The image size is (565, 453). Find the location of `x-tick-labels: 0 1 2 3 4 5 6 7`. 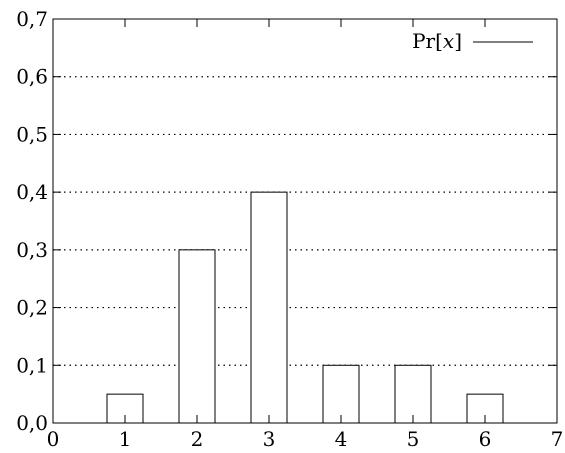

x-tick-labels: 0 1 2 3 4 5 6 7 is located at coordinates (305, 439).